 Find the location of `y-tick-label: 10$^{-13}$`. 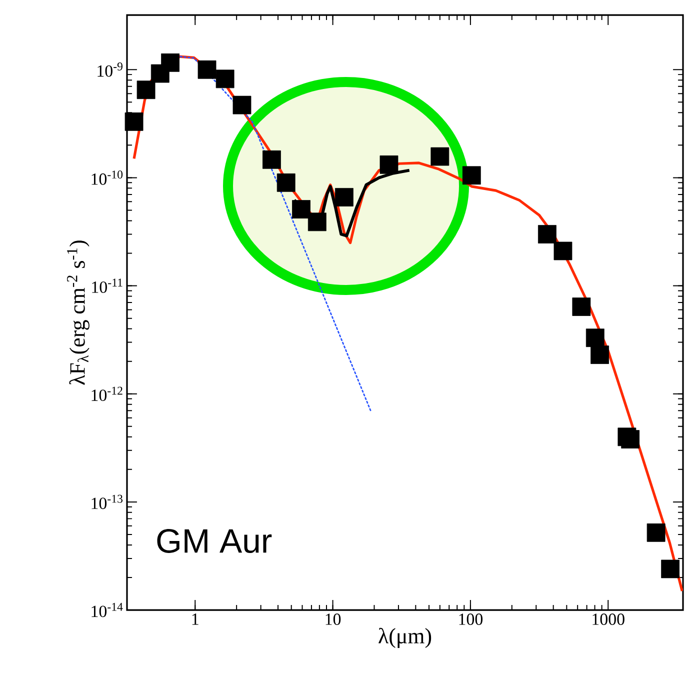

y-tick-label: 10$^{-13}$ is located at coordinates (107, 502).